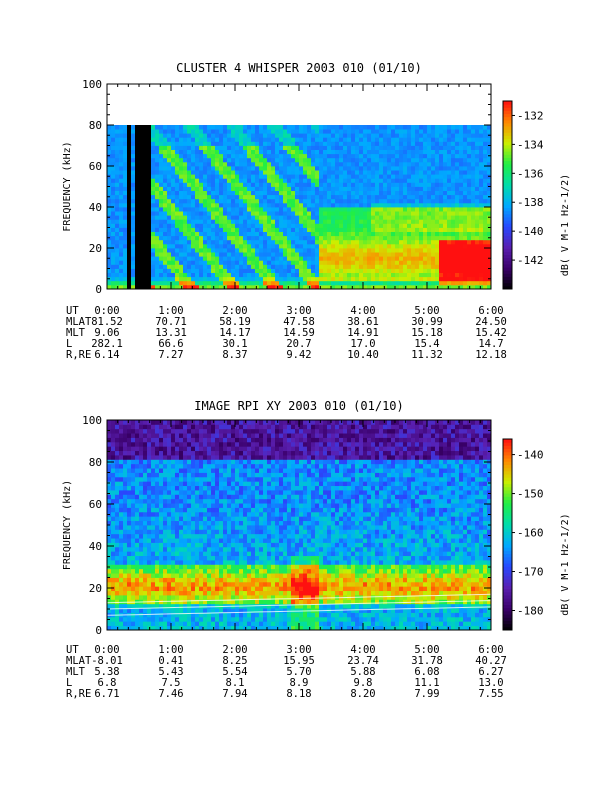 The width and height of the screenshot is (600, 800). I want to click on spectrogram, so click(299, 207).